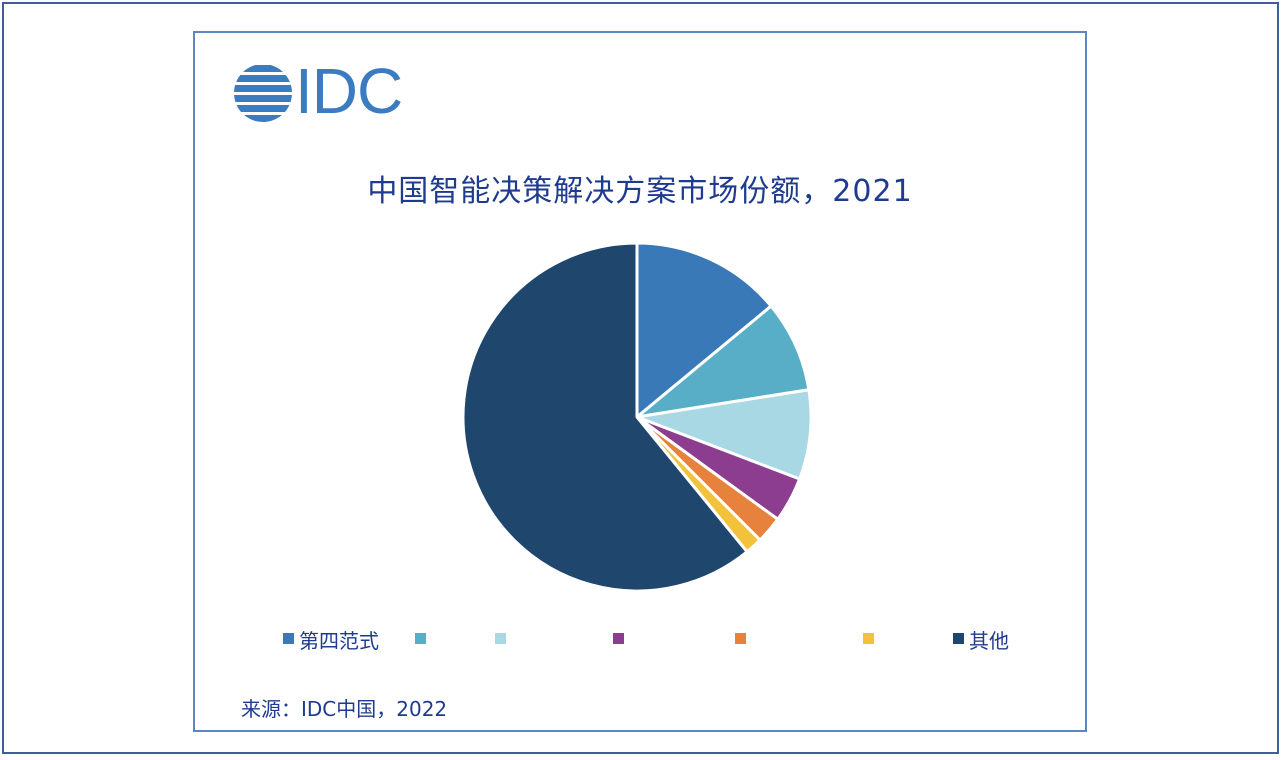  I want to click on idc-logo: IDC, so click(318, 92).